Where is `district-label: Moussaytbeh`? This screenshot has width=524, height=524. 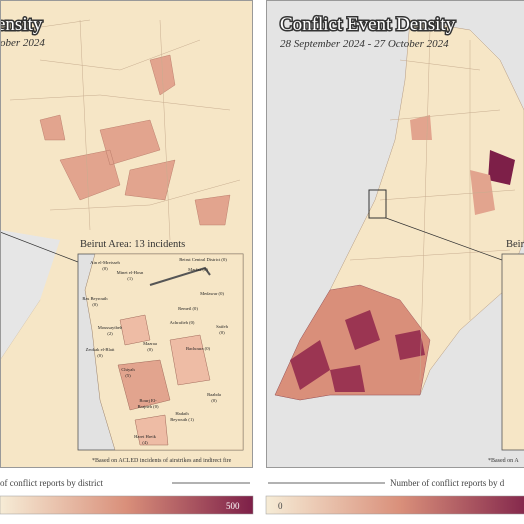 district-label: Moussaytbeh is located at coordinates (110, 327).